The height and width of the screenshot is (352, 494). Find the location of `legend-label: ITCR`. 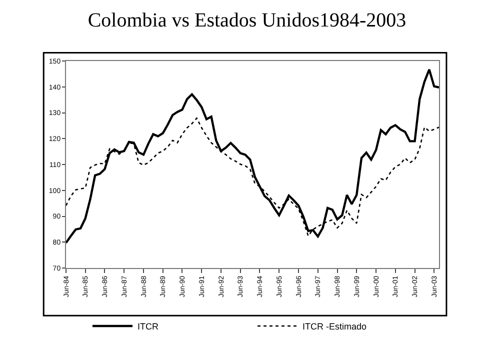

legend-label: ITCR is located at coordinates (148, 326).